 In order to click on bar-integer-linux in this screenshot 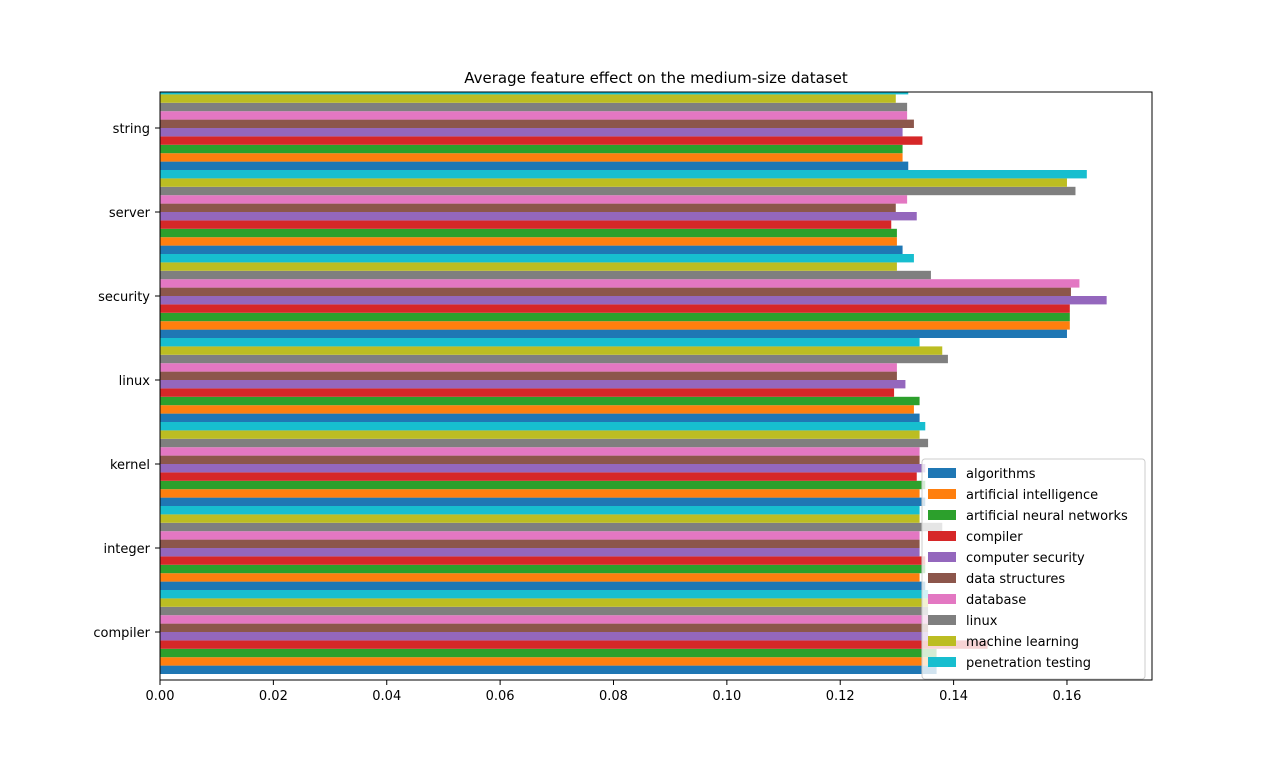, I will do `click(551, 527)`.